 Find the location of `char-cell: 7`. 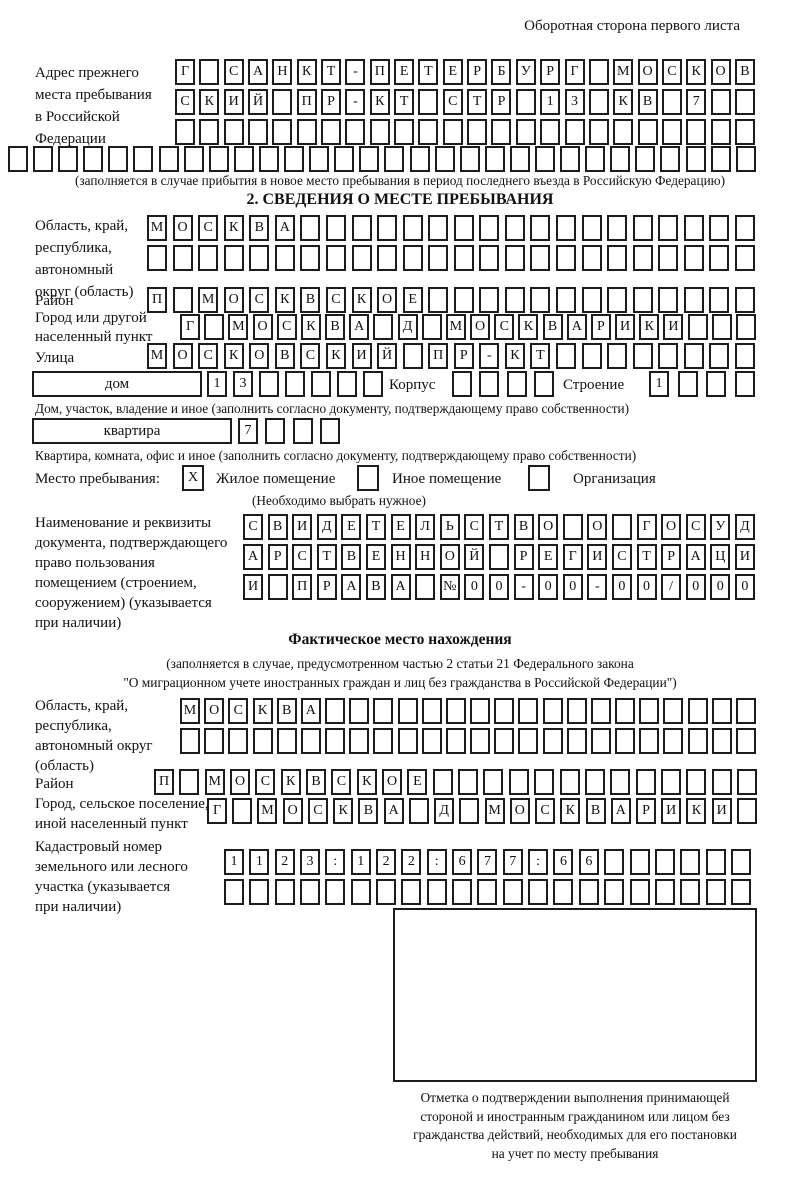

char-cell: 7 is located at coordinates (248, 431).